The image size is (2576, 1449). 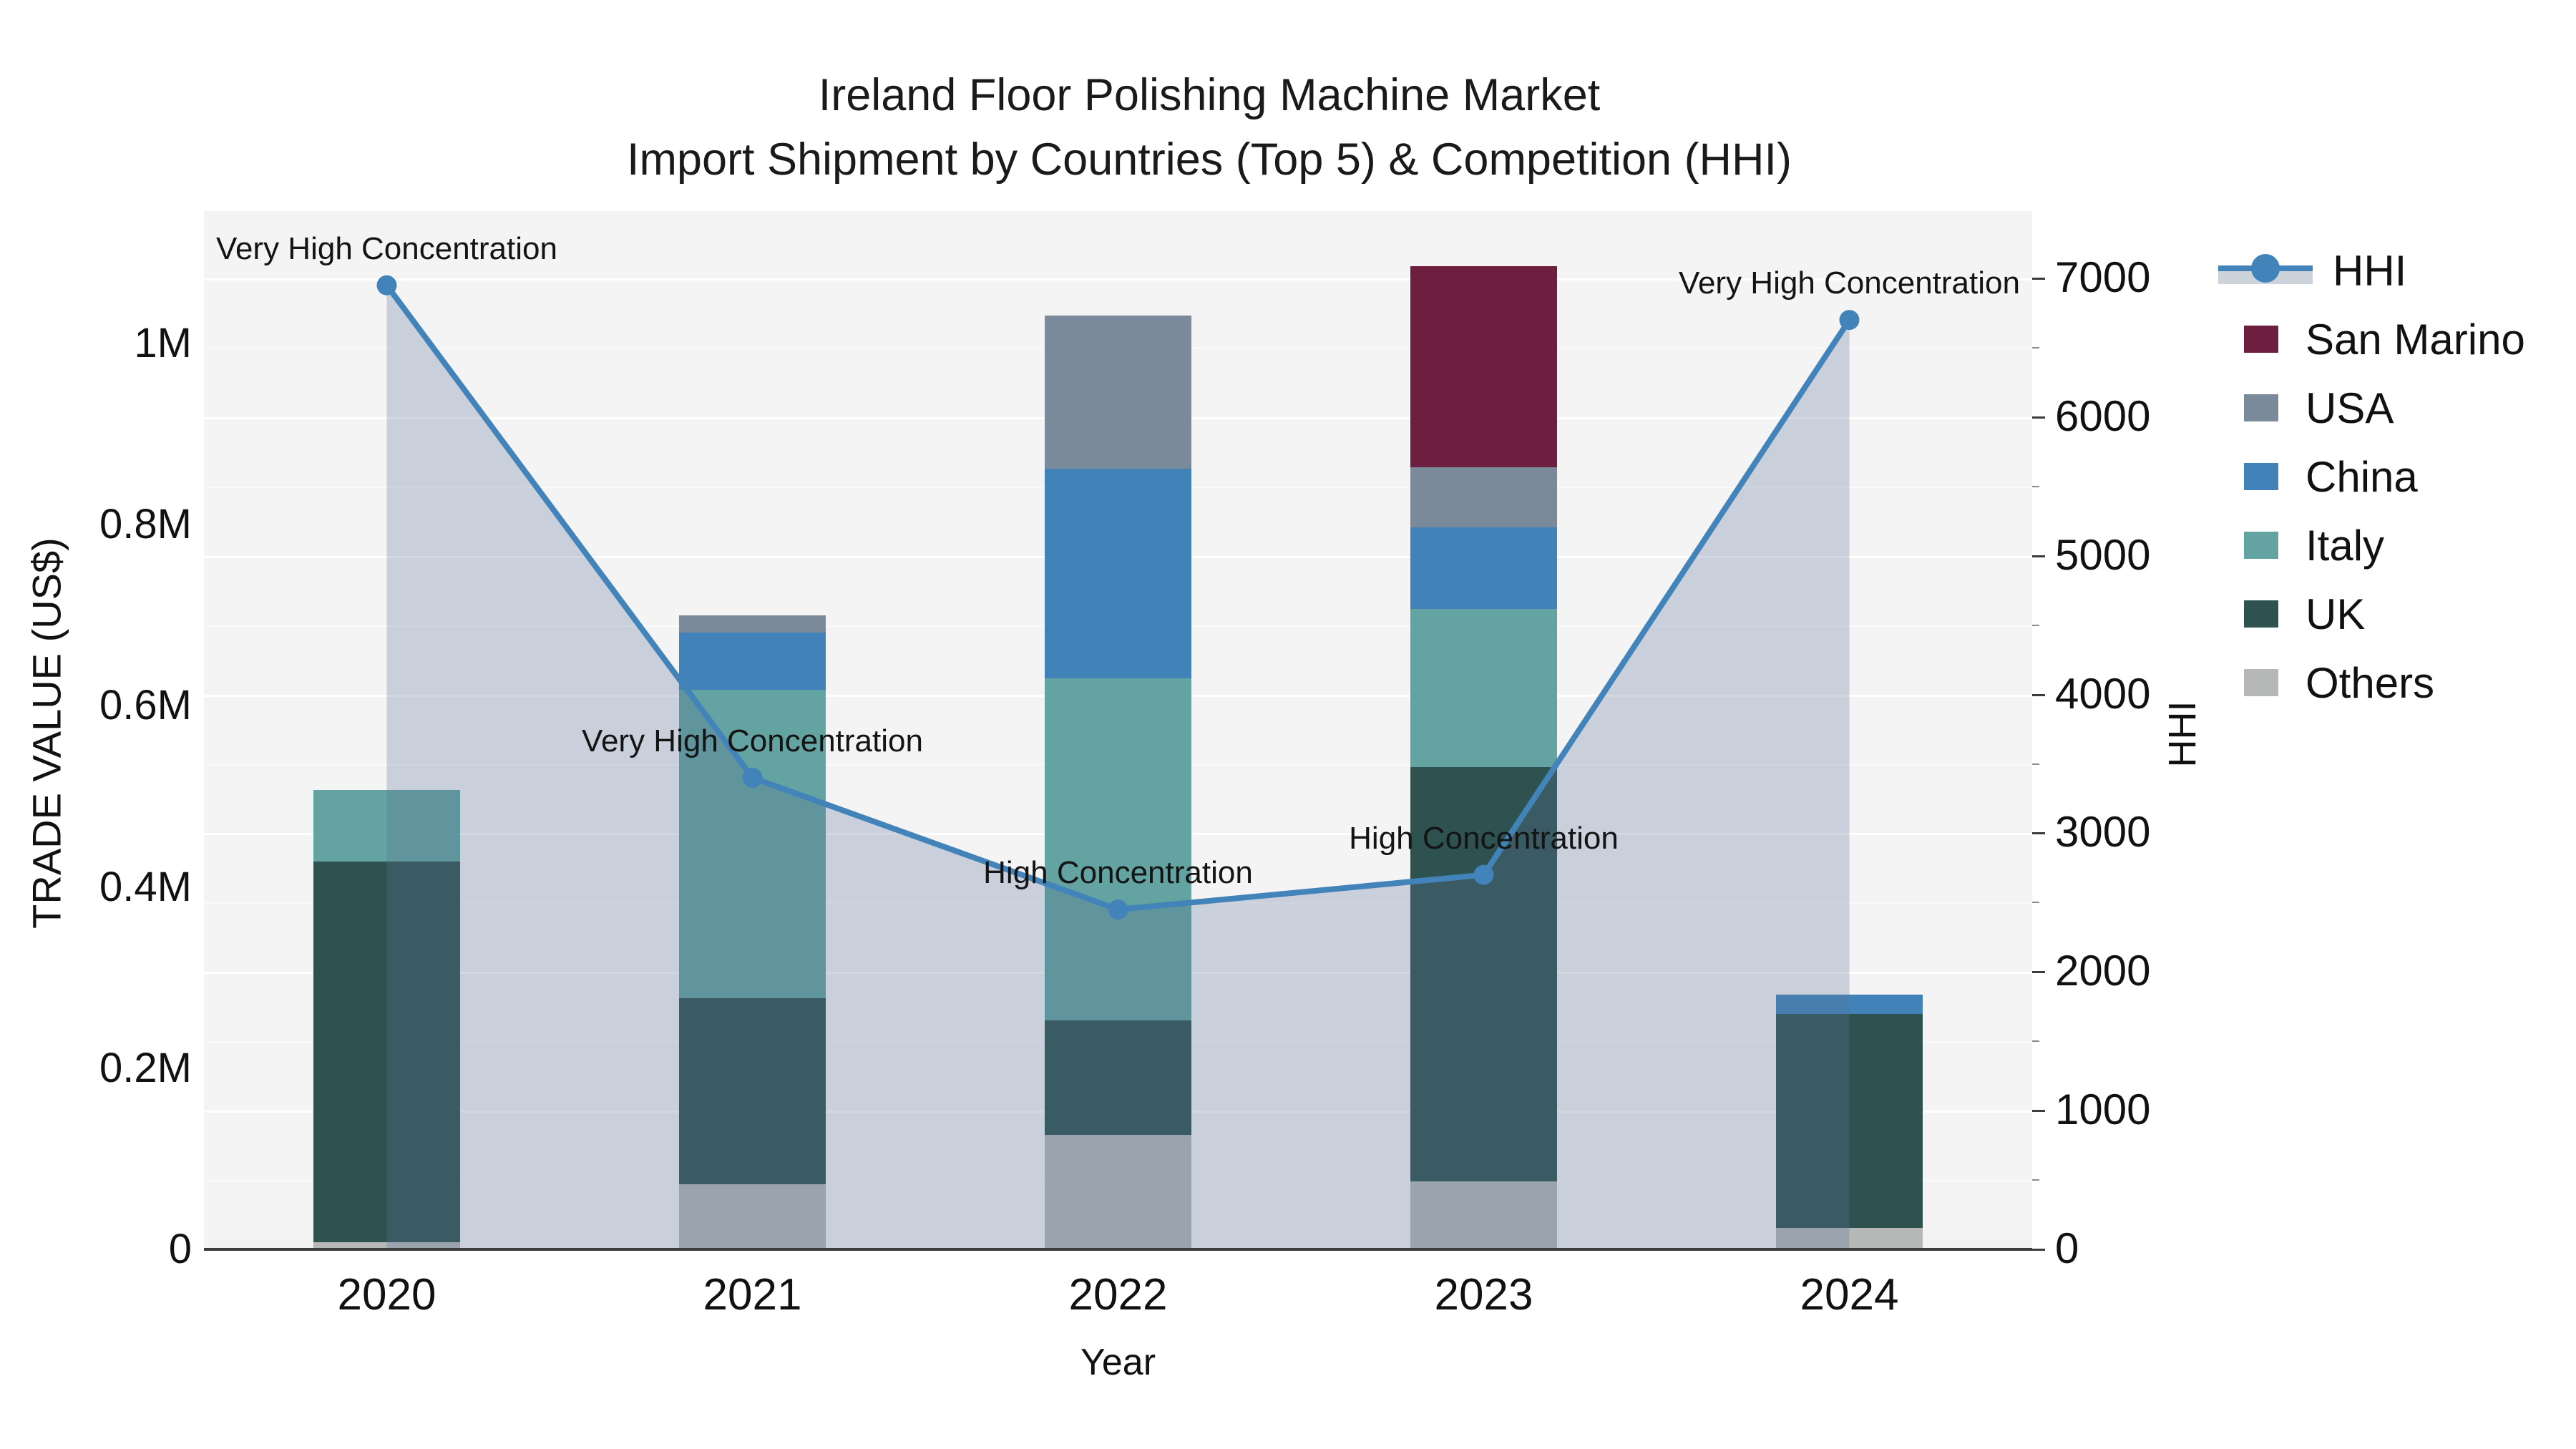 What do you see at coordinates (1118, 1249) in the screenshot?
I see `x-axis-line` at bounding box center [1118, 1249].